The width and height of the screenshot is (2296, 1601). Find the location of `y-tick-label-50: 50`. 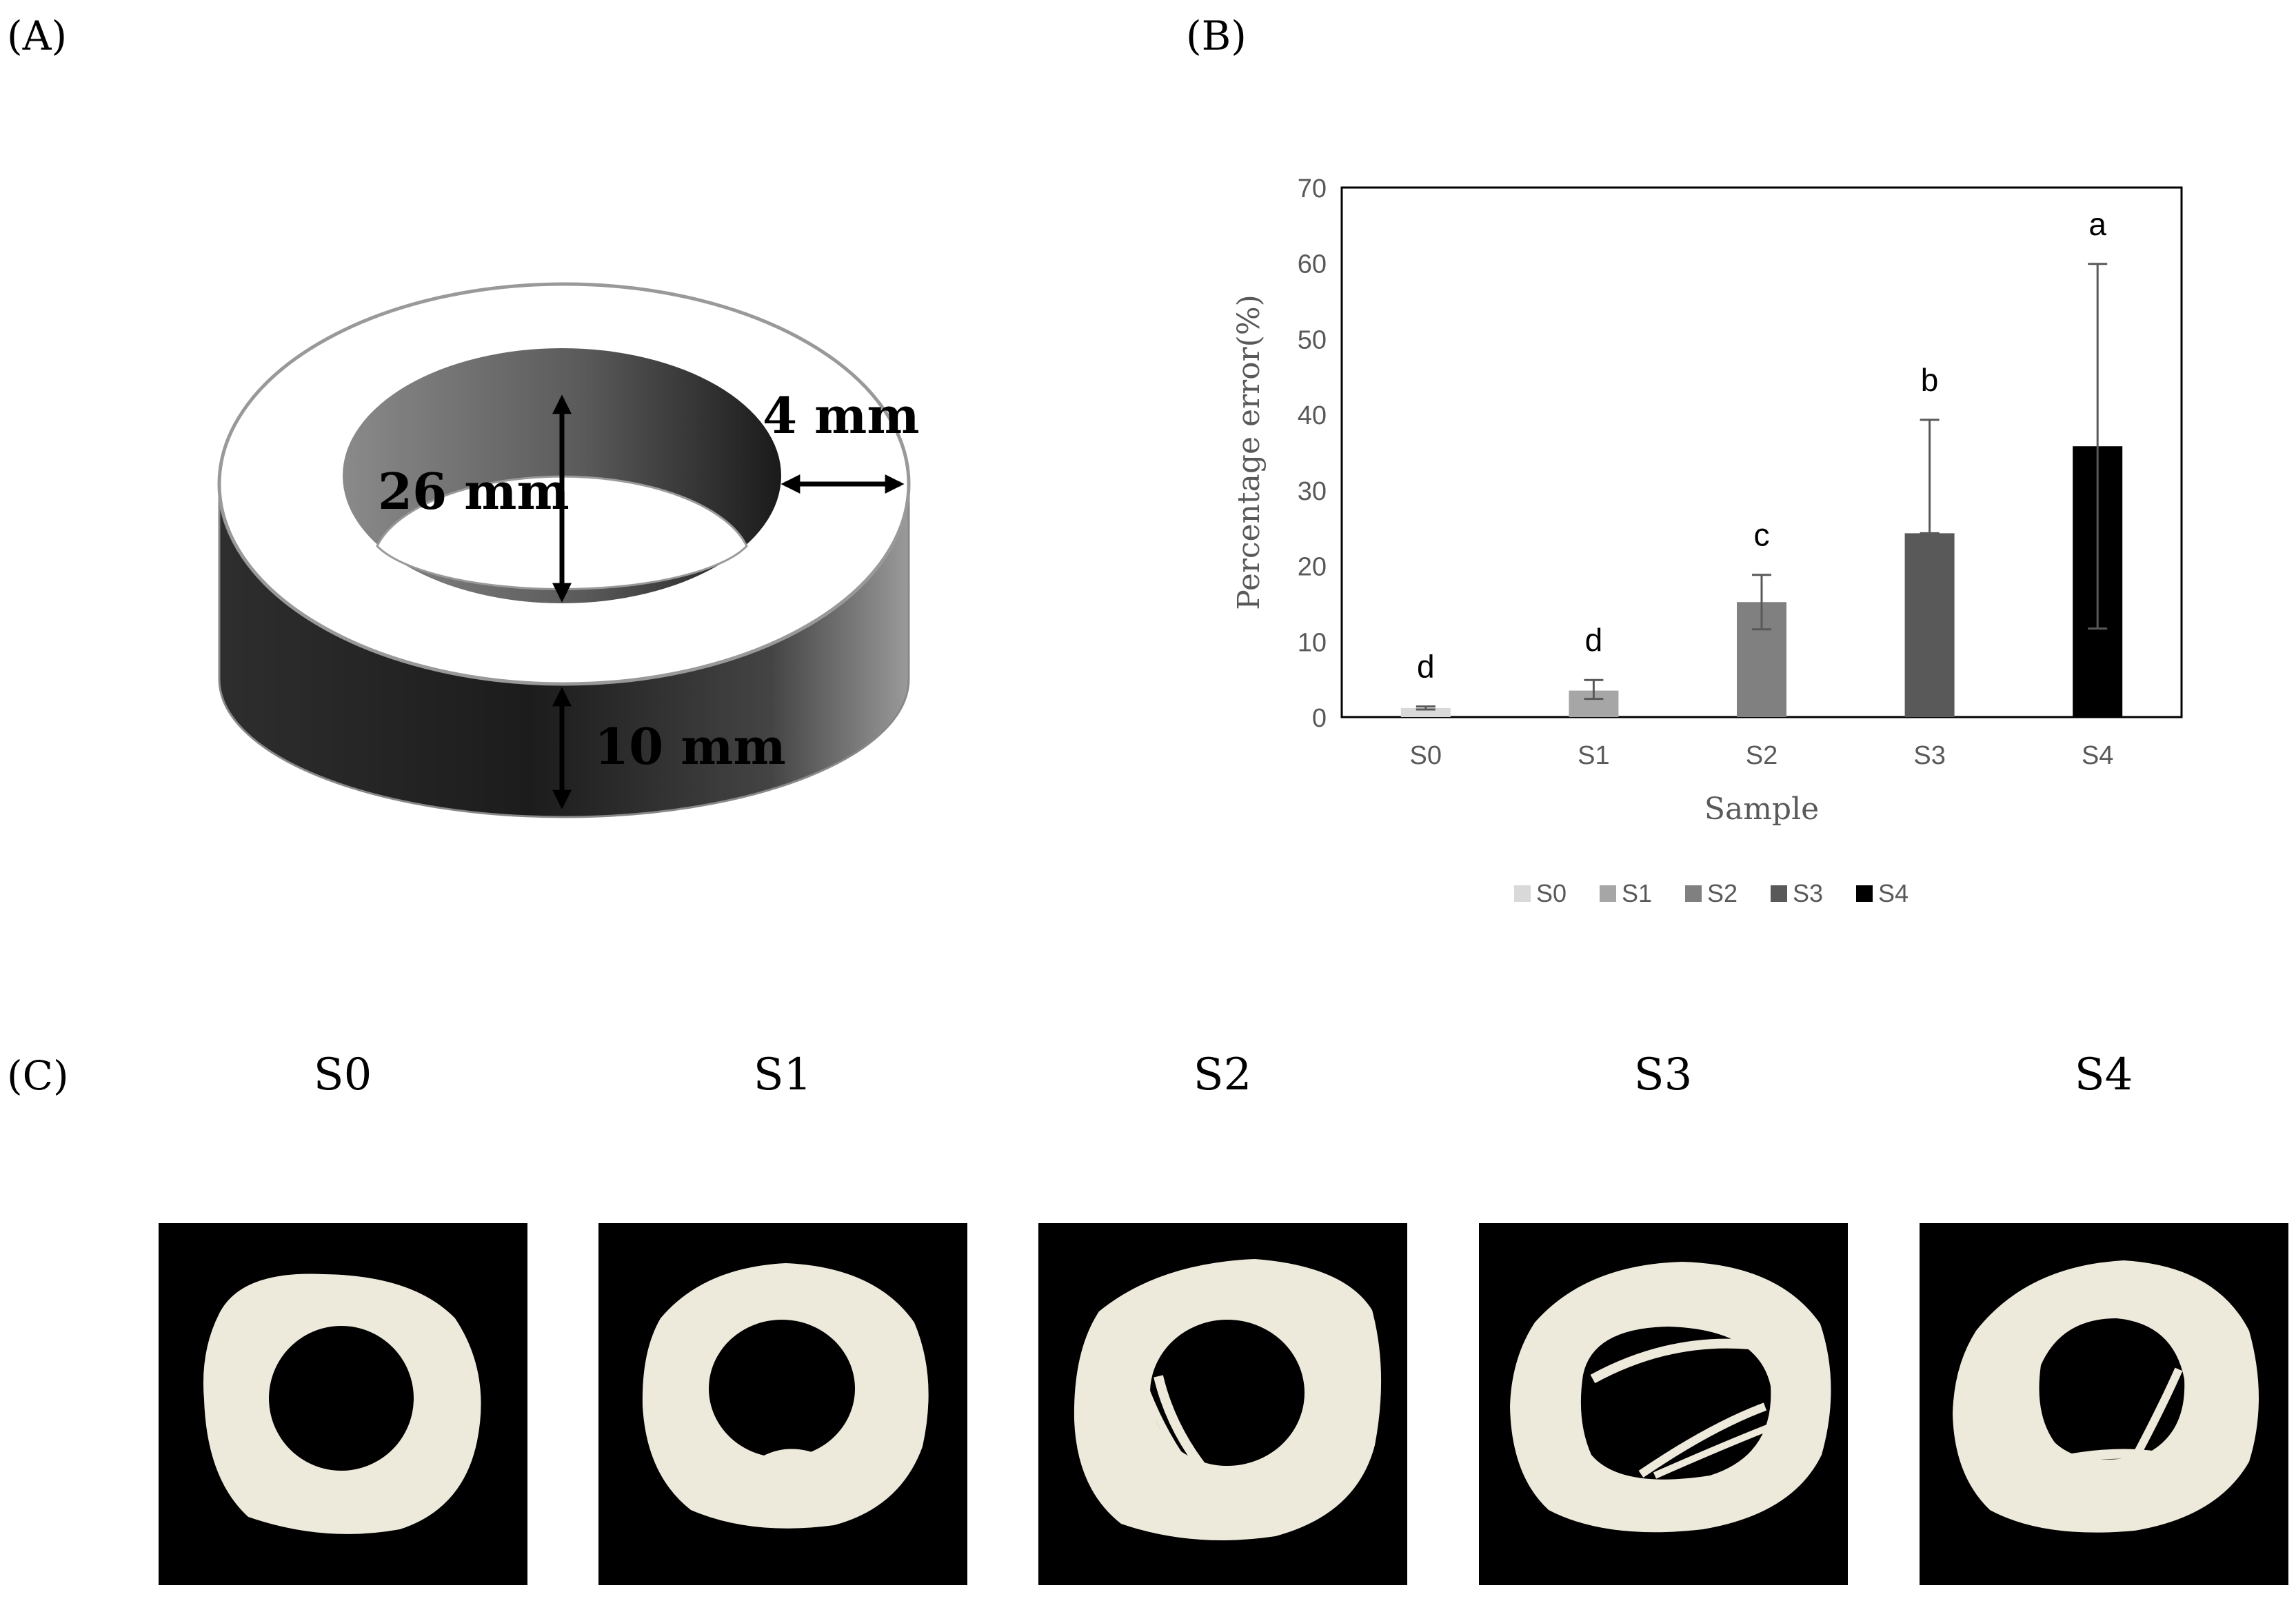

y-tick-label-50: 50 is located at coordinates (1312, 340).